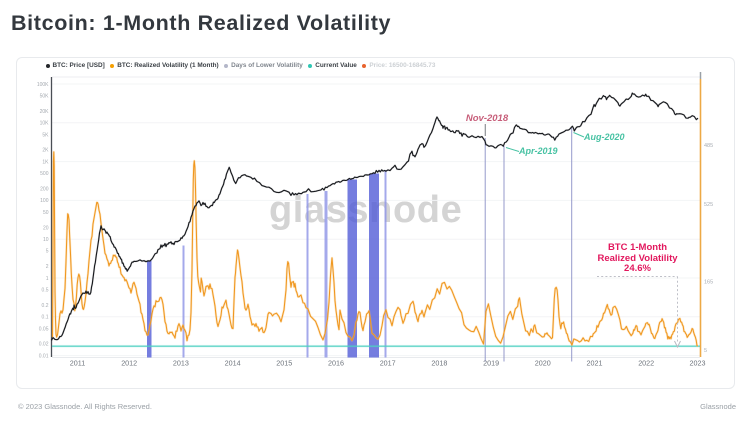  I want to click on svg-text: 5K, so click(45, 135).